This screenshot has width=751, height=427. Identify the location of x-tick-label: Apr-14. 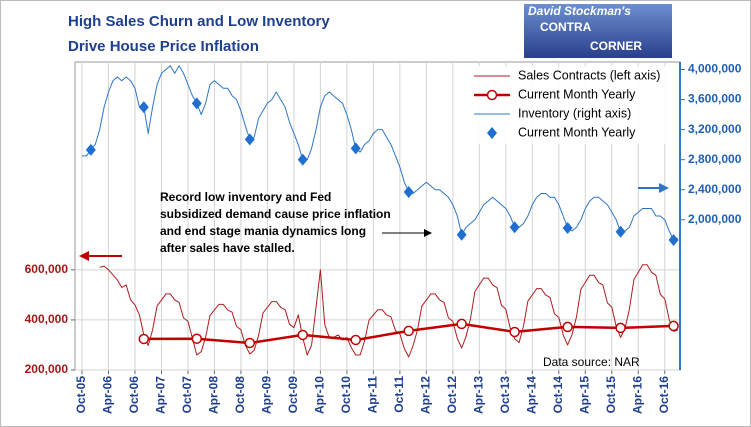
(531, 395).